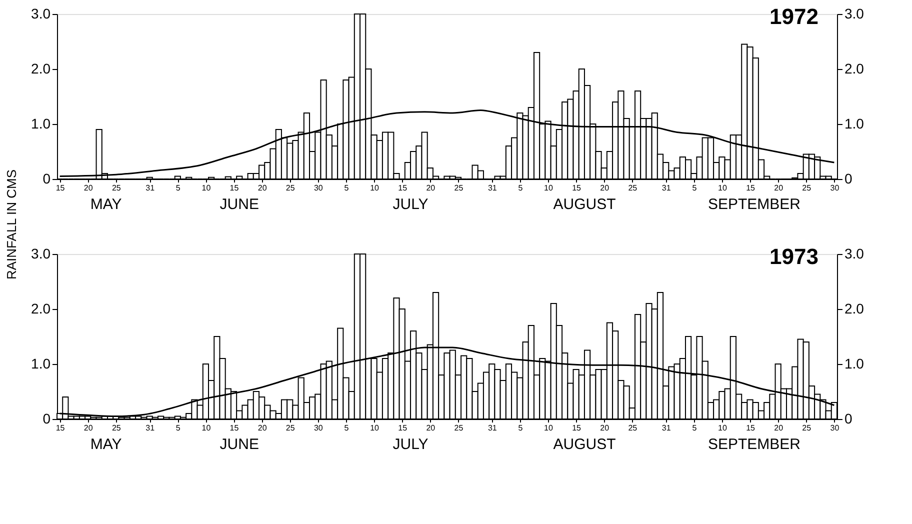 Image resolution: width=912 pixels, height=524 pixels. Describe the element at coordinates (12, 224) in the screenshot. I see `y-axis-title: RAINFALL IN CMS` at that location.